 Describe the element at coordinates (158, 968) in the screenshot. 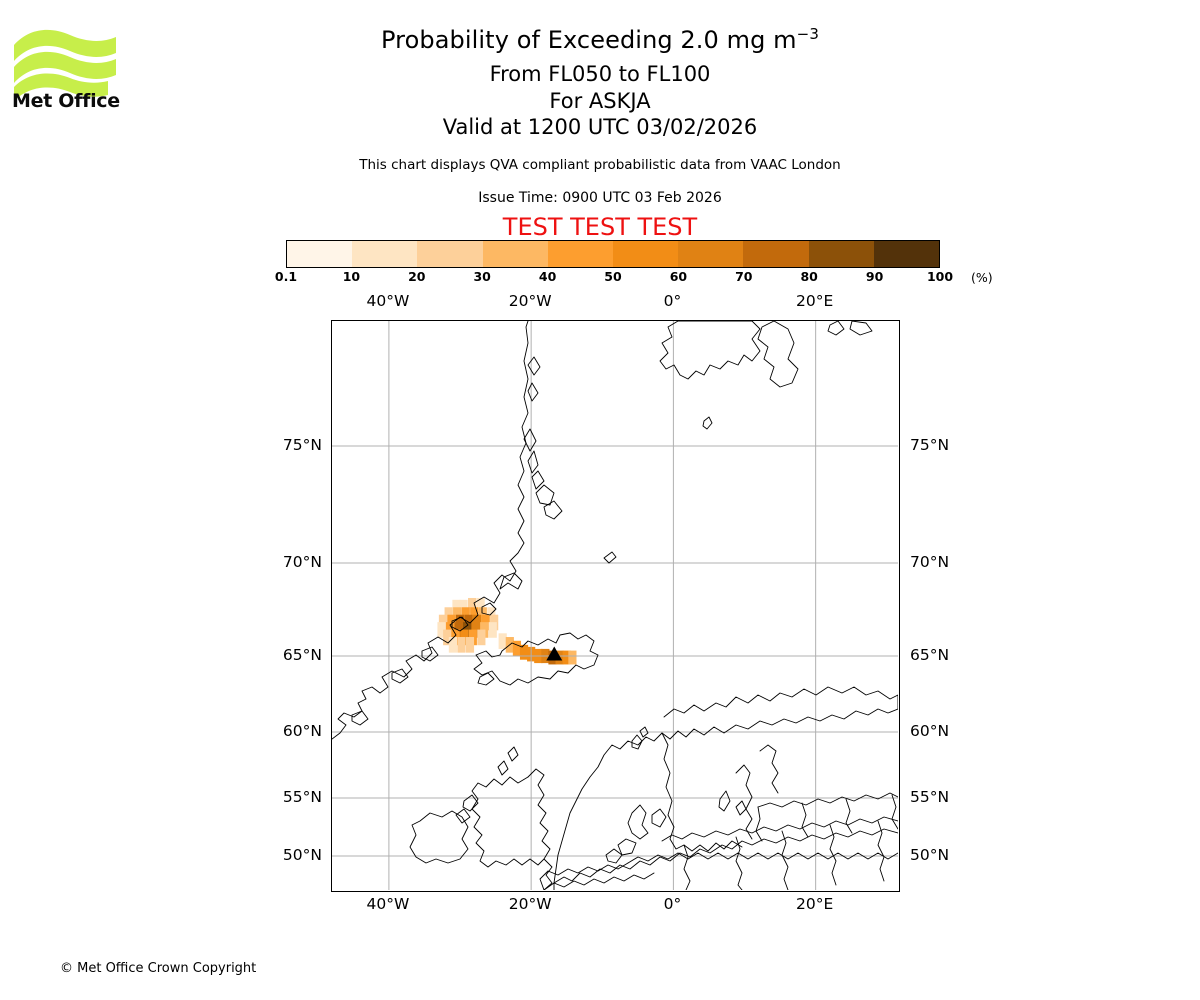

I see `copyright-notice: © Met Office Crown Copyright` at that location.